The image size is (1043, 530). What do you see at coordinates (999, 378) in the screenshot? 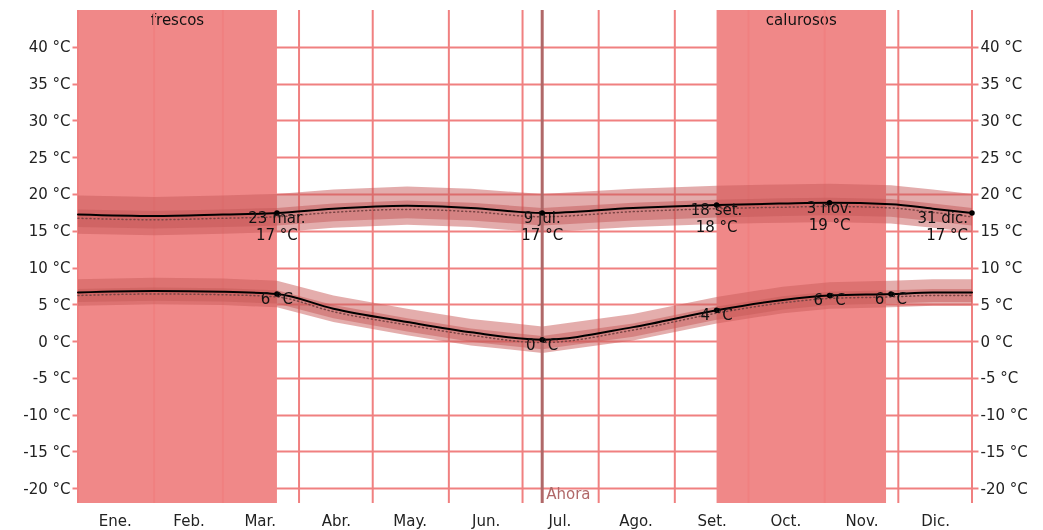
I see `y2-tick-label: -5 °C` at bounding box center [999, 378].